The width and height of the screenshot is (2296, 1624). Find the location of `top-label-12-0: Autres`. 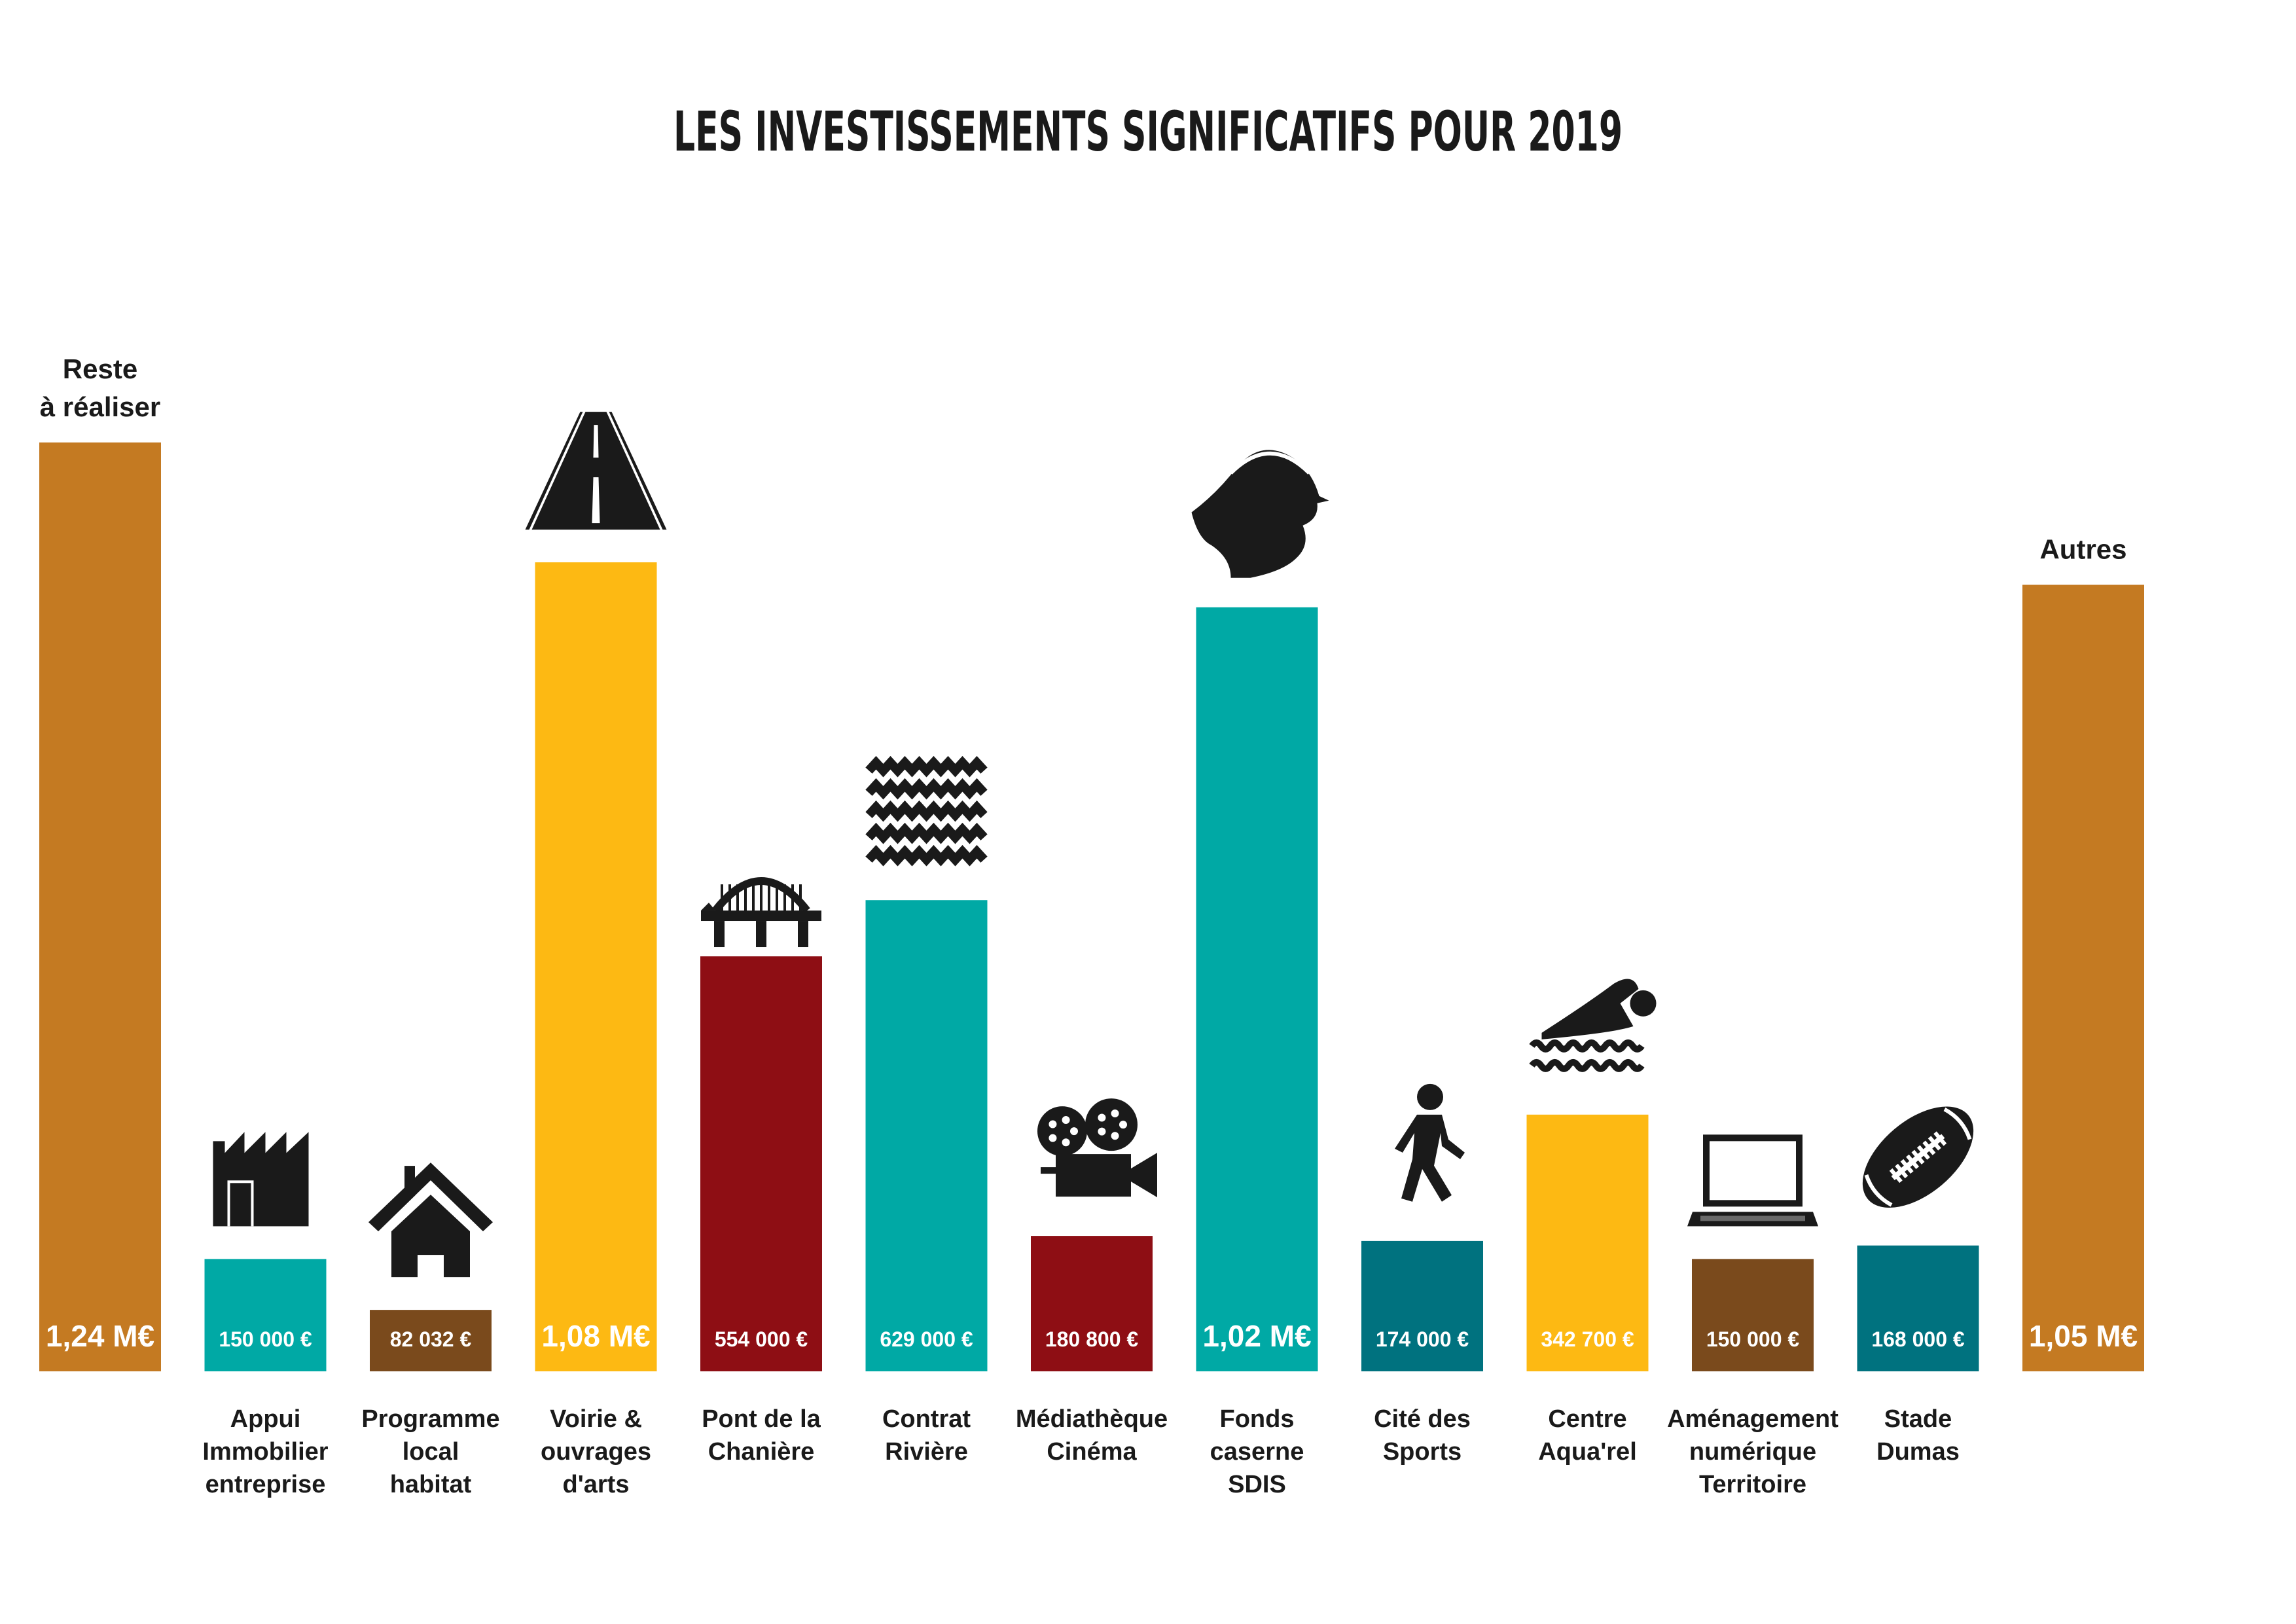

top-label-12-0: Autres is located at coordinates (2082, 548).